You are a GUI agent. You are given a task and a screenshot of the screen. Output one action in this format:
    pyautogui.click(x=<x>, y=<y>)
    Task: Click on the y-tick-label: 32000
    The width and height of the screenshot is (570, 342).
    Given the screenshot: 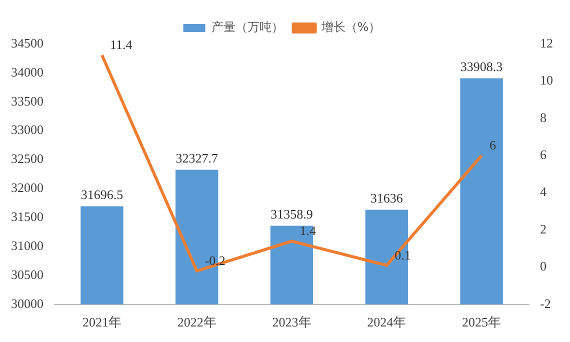 What is the action you would take?
    pyautogui.click(x=27, y=188)
    